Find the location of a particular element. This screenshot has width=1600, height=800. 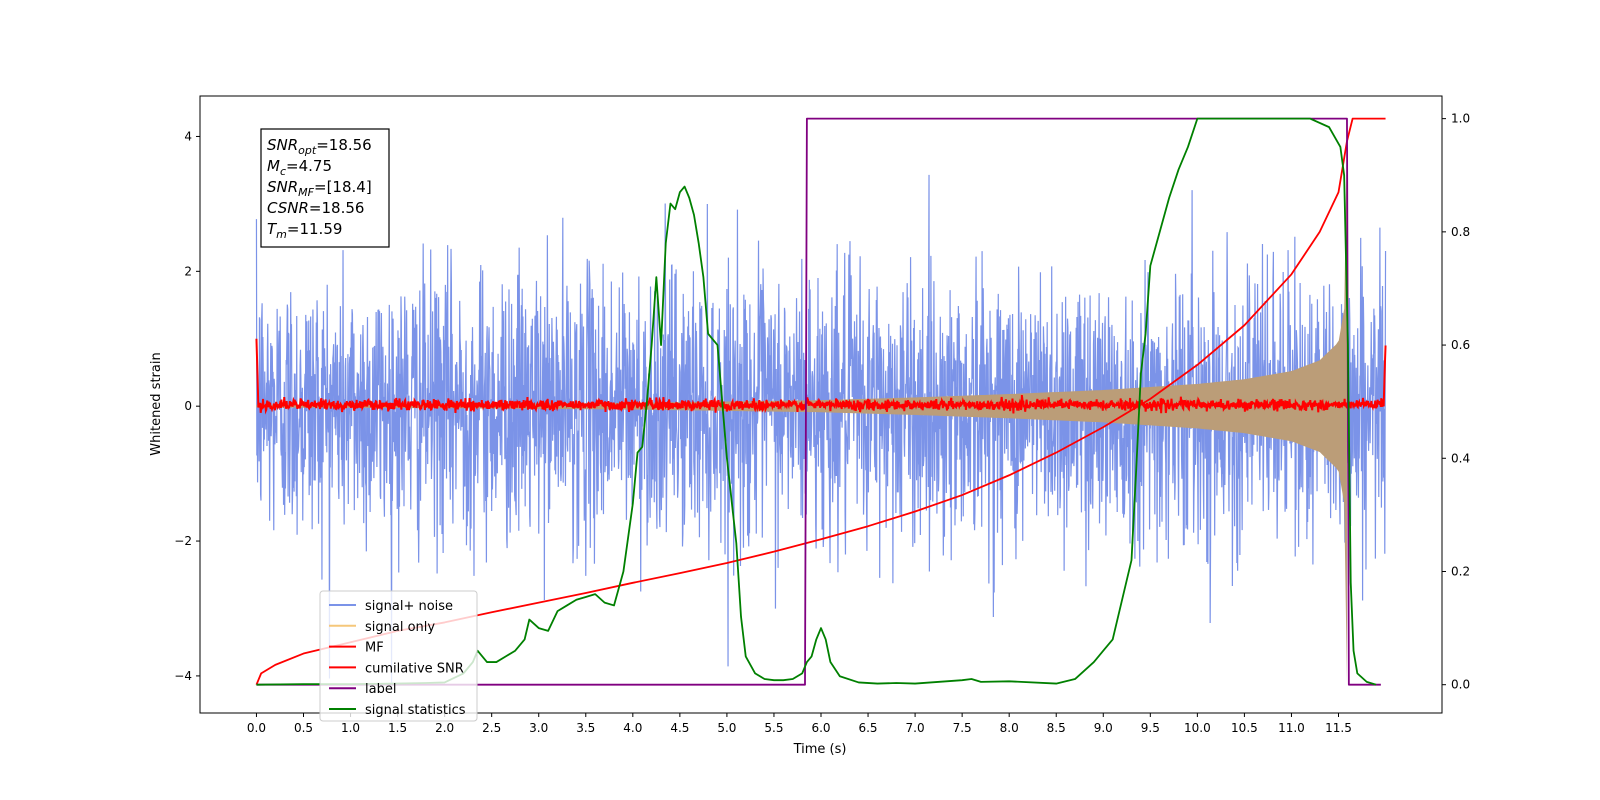

x-tick-label: 6.5 is located at coordinates (867, 728).